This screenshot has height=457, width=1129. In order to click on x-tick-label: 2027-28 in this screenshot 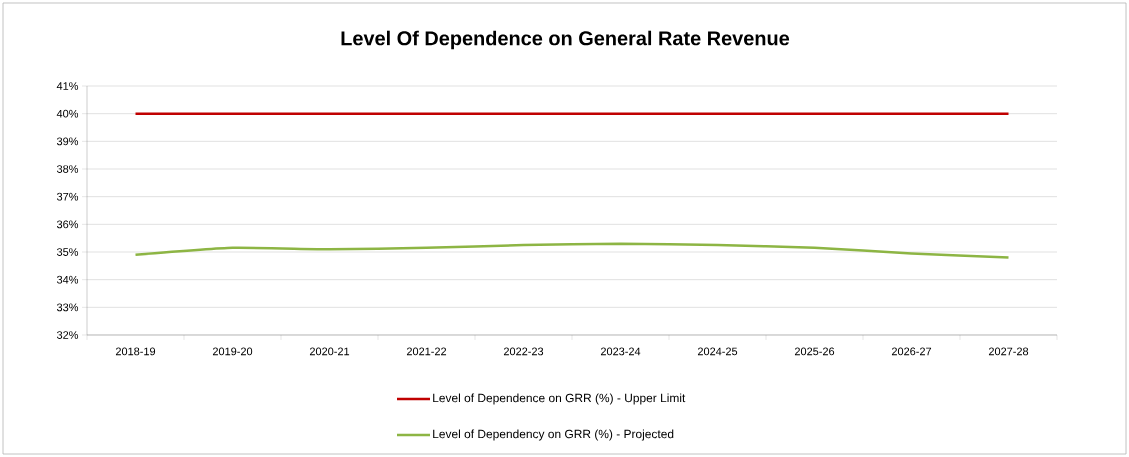, I will do `click(1008, 351)`.